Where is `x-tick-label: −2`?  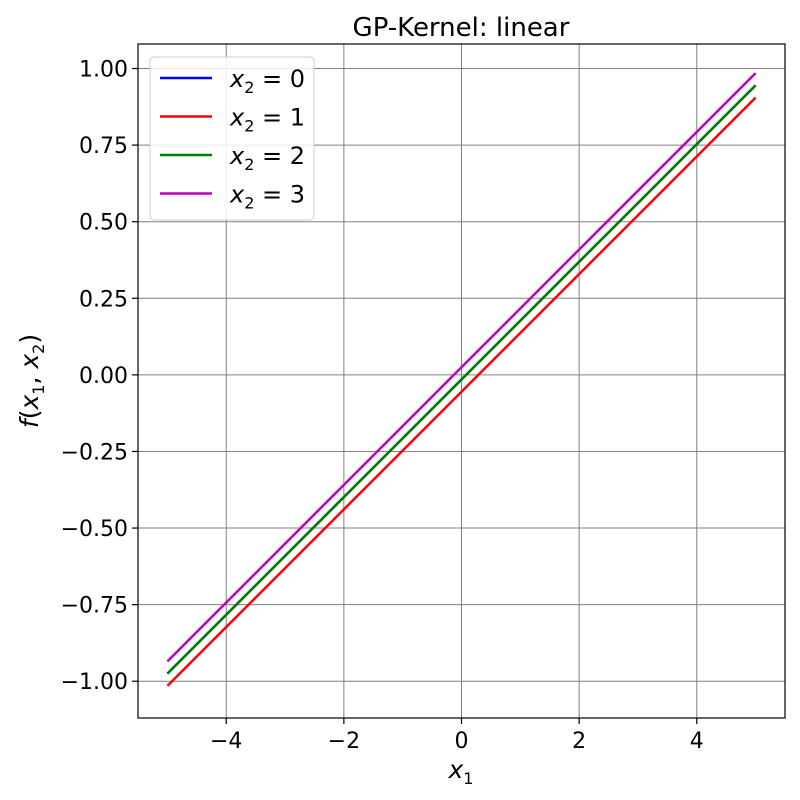
x-tick-label: −2 is located at coordinates (344, 741).